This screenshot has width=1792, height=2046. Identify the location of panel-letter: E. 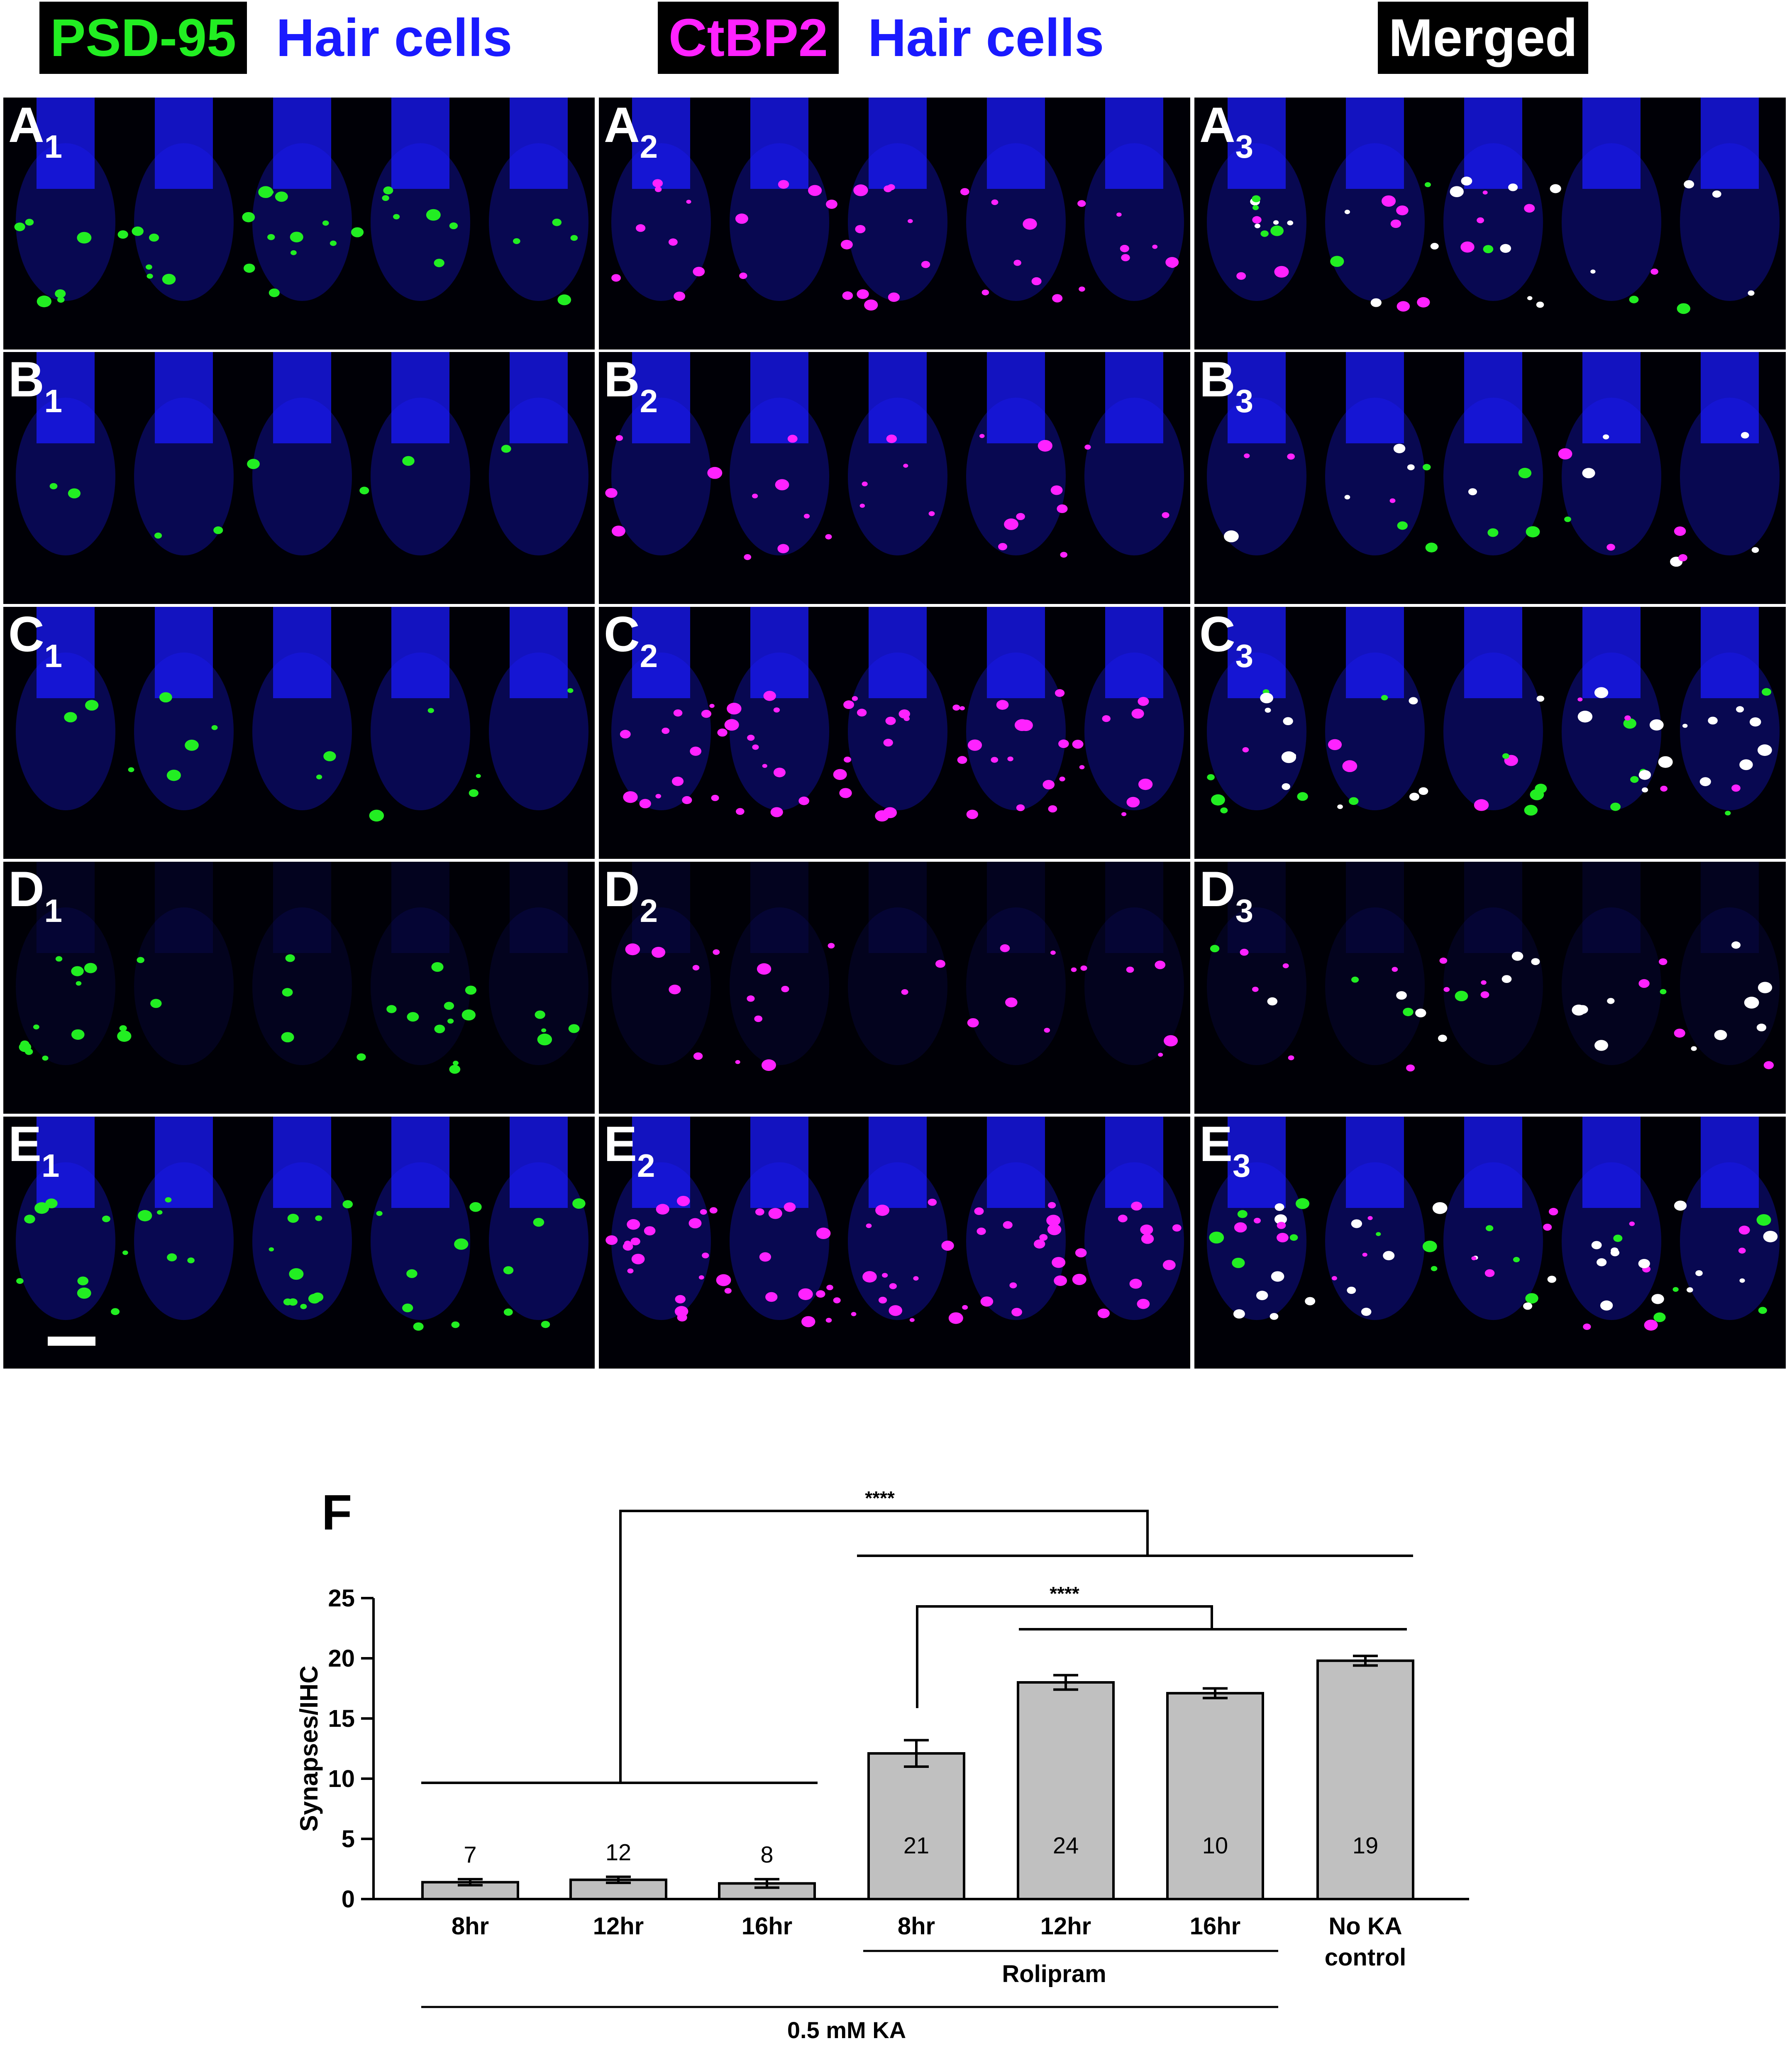
(25, 1144).